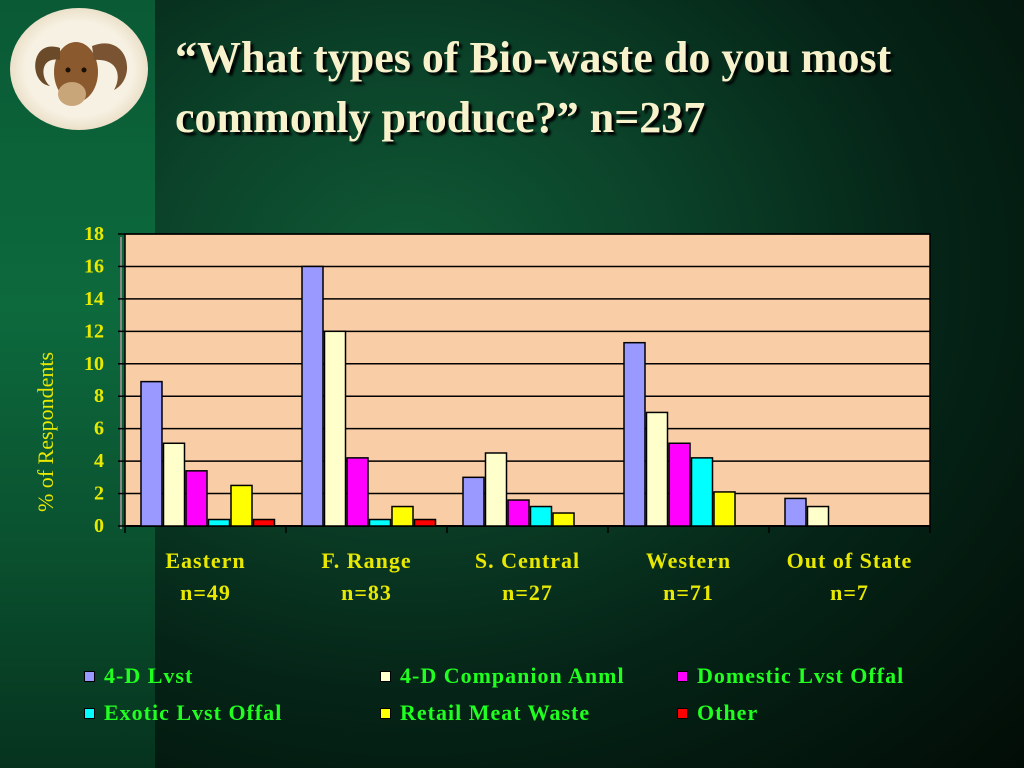 The height and width of the screenshot is (768, 1024). I want to click on y-tick-label: 8, so click(99, 396).